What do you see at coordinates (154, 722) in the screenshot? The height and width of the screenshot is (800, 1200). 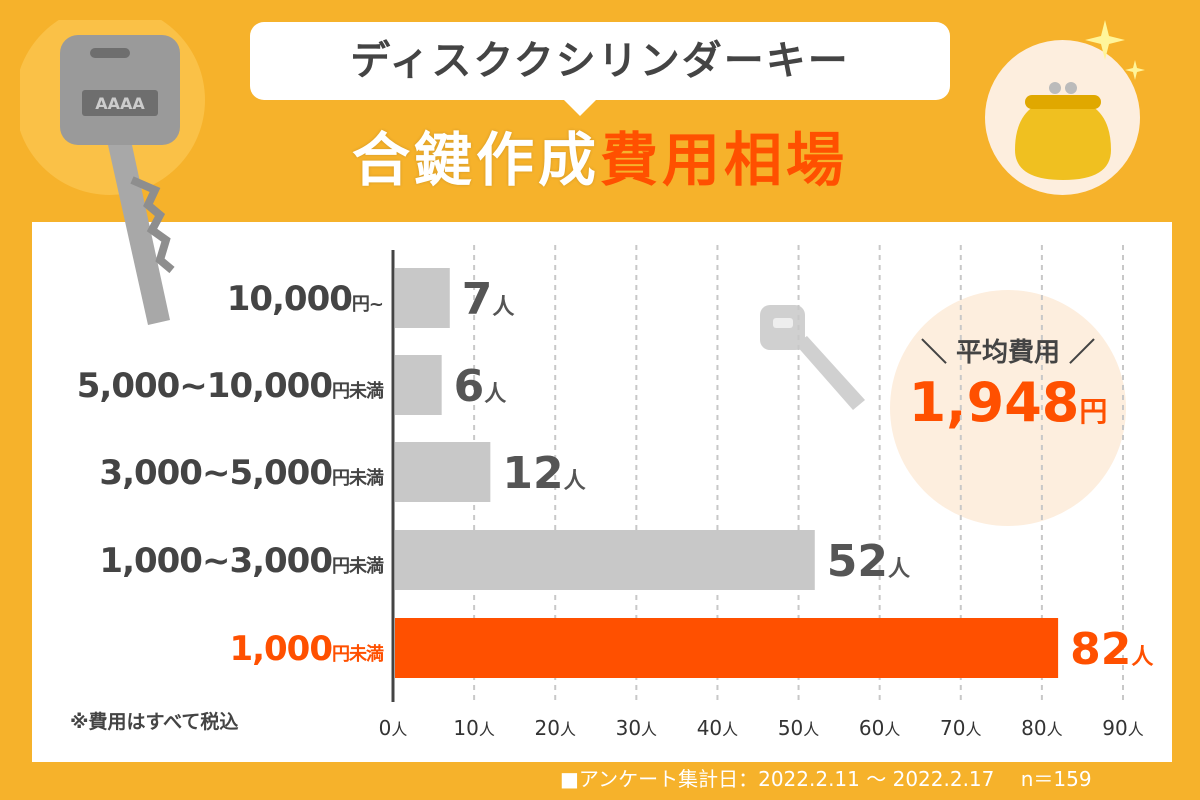 I see `tax-note: ※費用はすべて税込` at bounding box center [154, 722].